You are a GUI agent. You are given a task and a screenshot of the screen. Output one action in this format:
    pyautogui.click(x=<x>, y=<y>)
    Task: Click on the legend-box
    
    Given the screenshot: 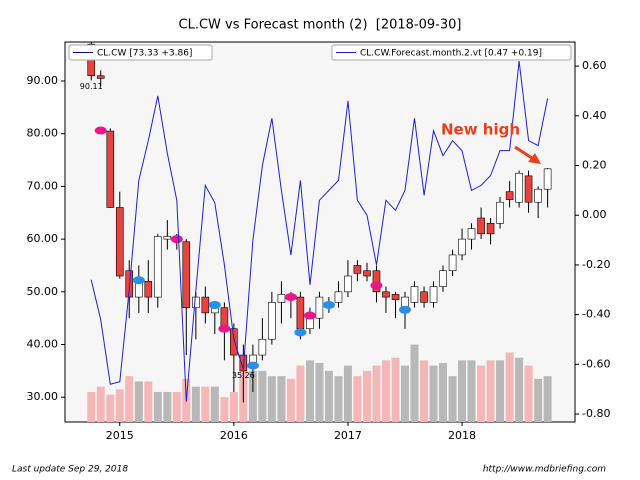 What is the action you would take?
    pyautogui.click(x=451, y=52)
    